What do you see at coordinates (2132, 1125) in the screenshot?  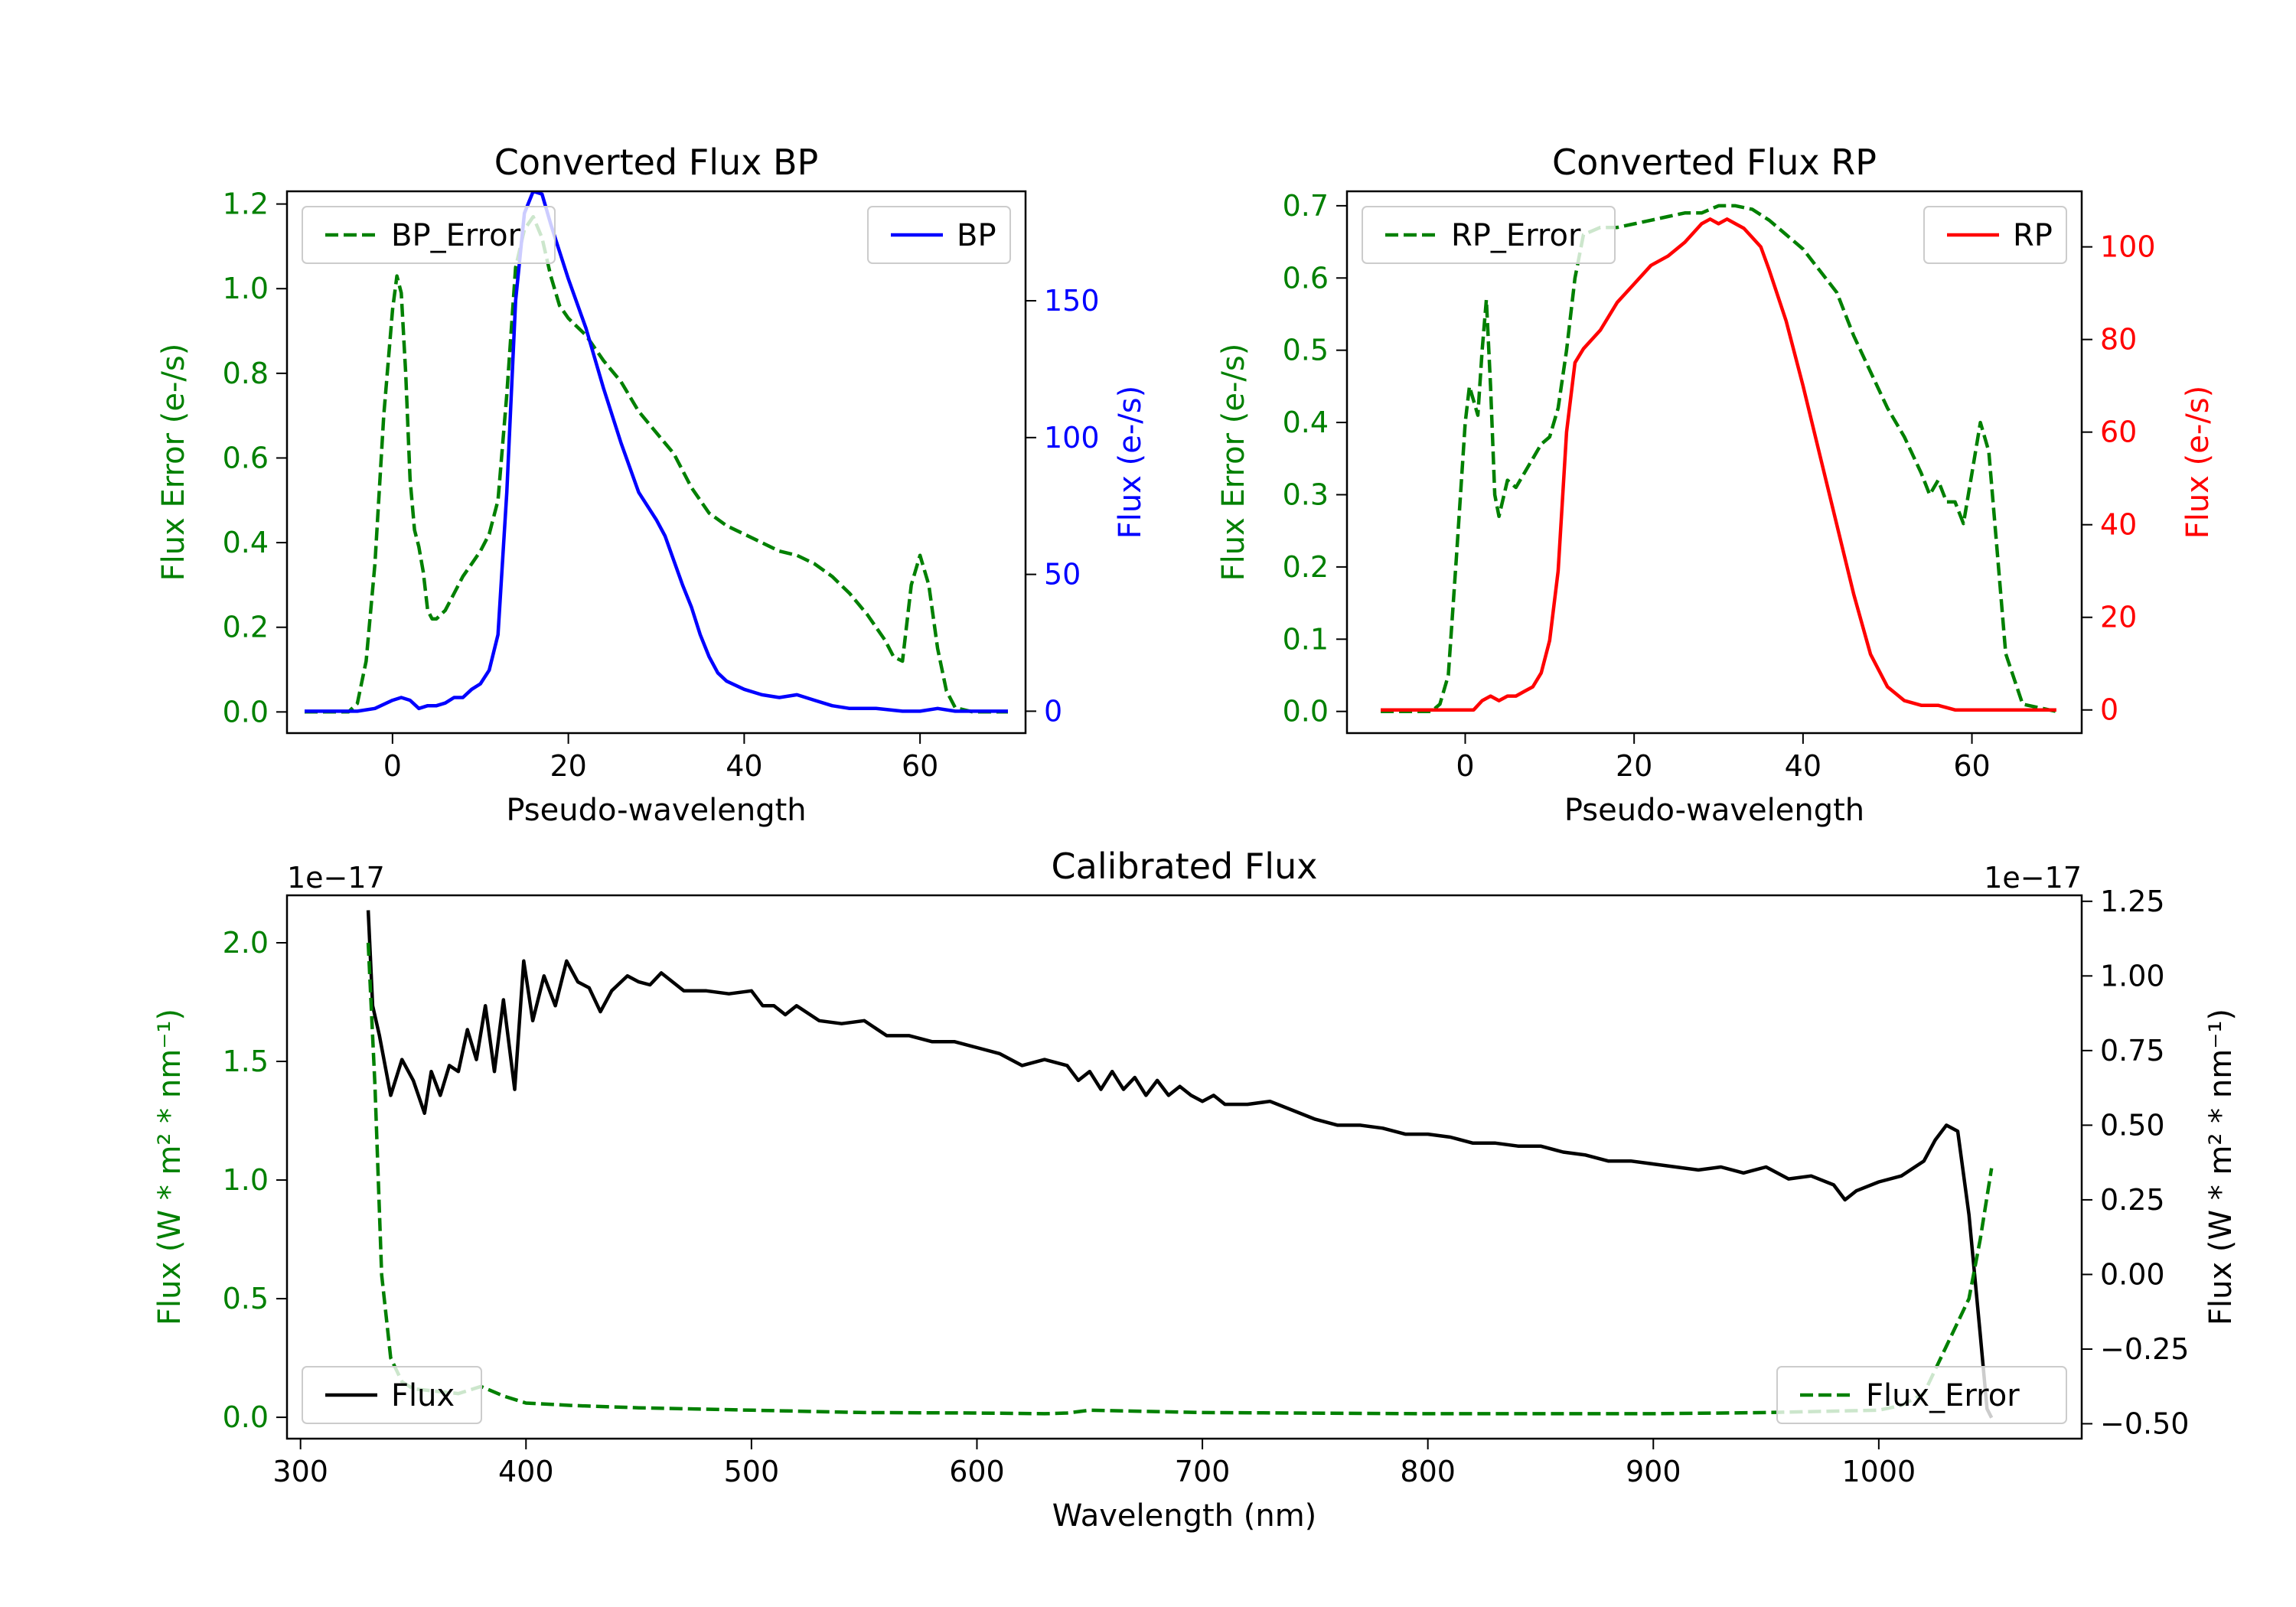 I see `y-right-tick-label: 0.50` at bounding box center [2132, 1125].